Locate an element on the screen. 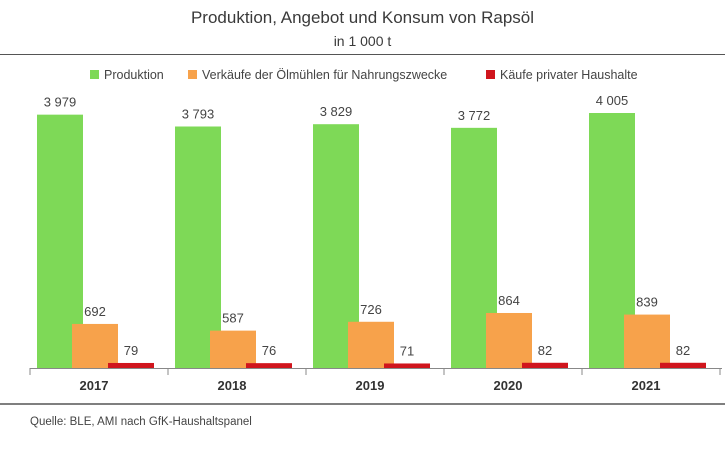 The height and width of the screenshot is (450, 725). data-label-verk-2018: 587 is located at coordinates (233, 318).